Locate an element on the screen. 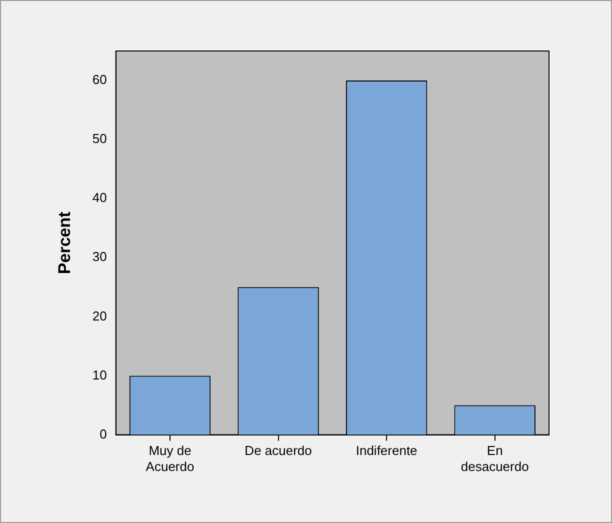 The image size is (612, 523). y-axis-title: Percent is located at coordinates (64, 242).